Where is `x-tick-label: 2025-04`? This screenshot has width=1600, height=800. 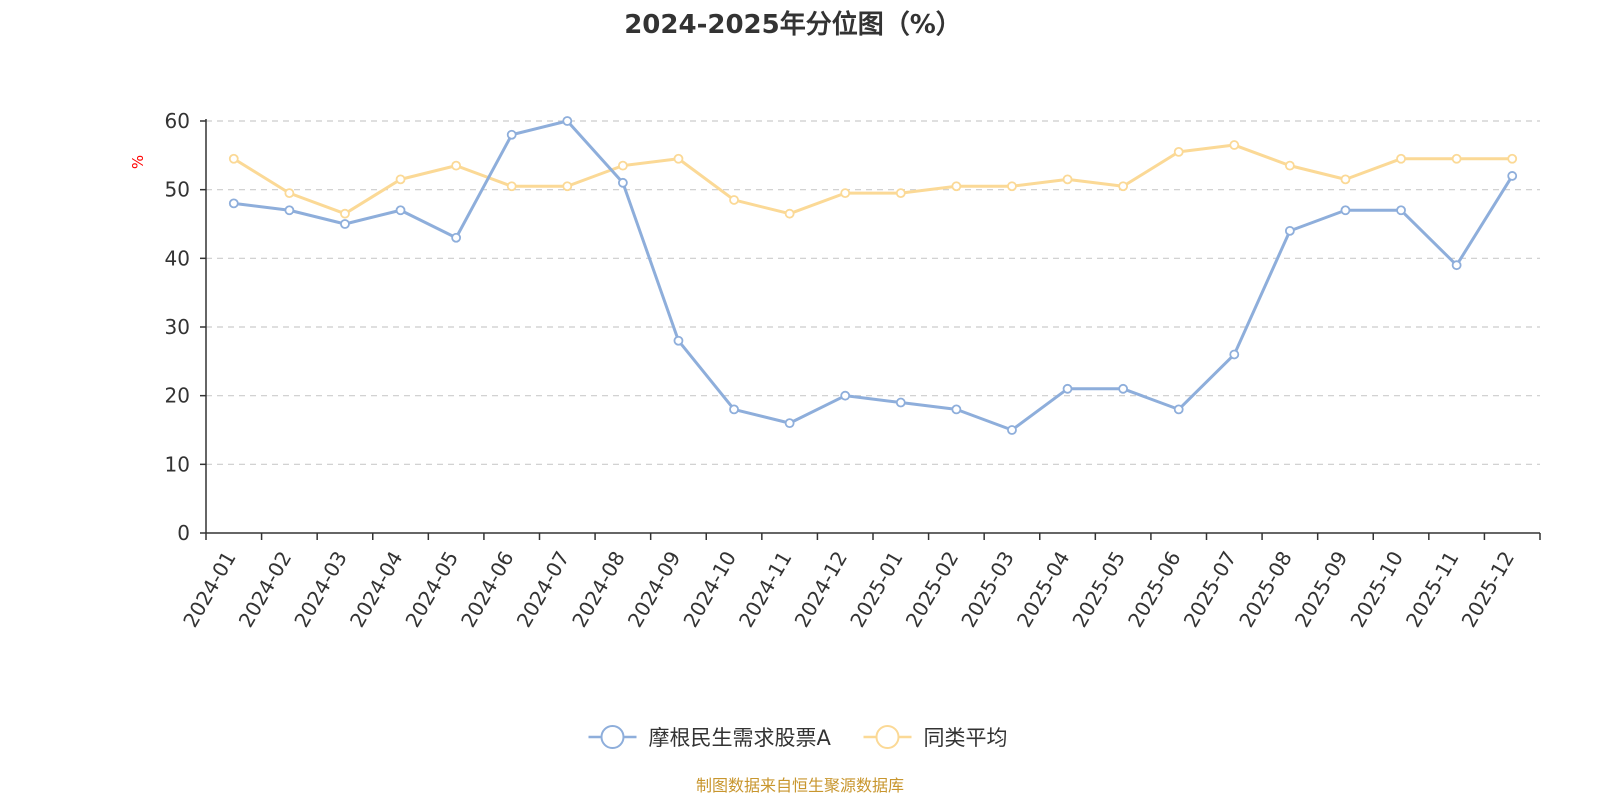 x-tick-label: 2025-04 is located at coordinates (1043, 589).